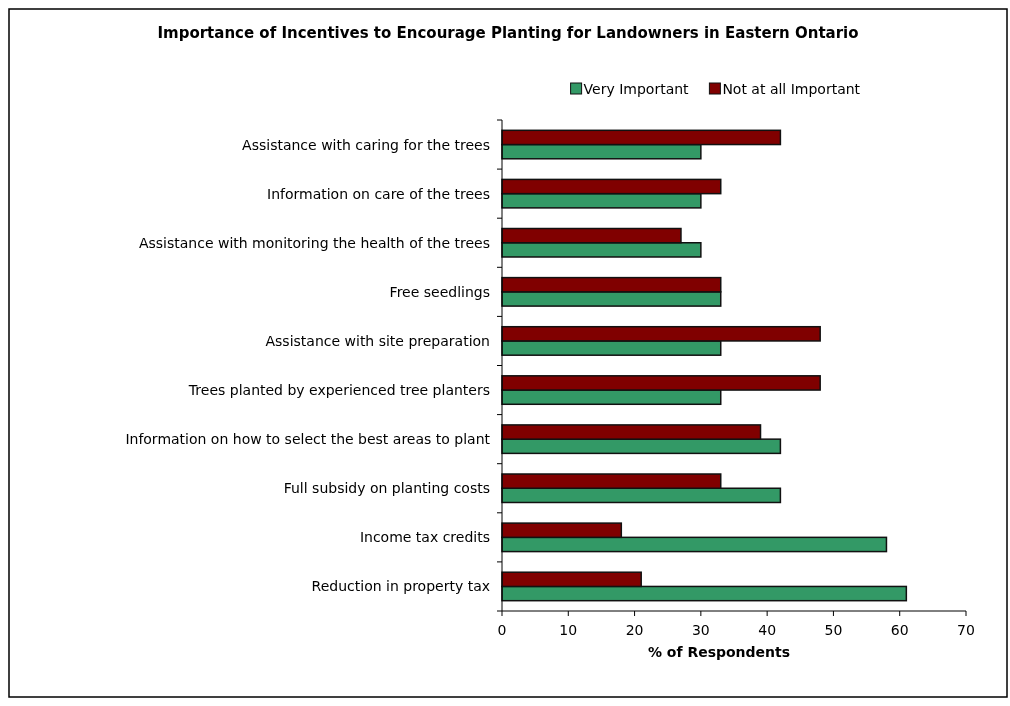 The image size is (1010, 706). I want to click on x-axis-title: % of Respondents, so click(719, 652).